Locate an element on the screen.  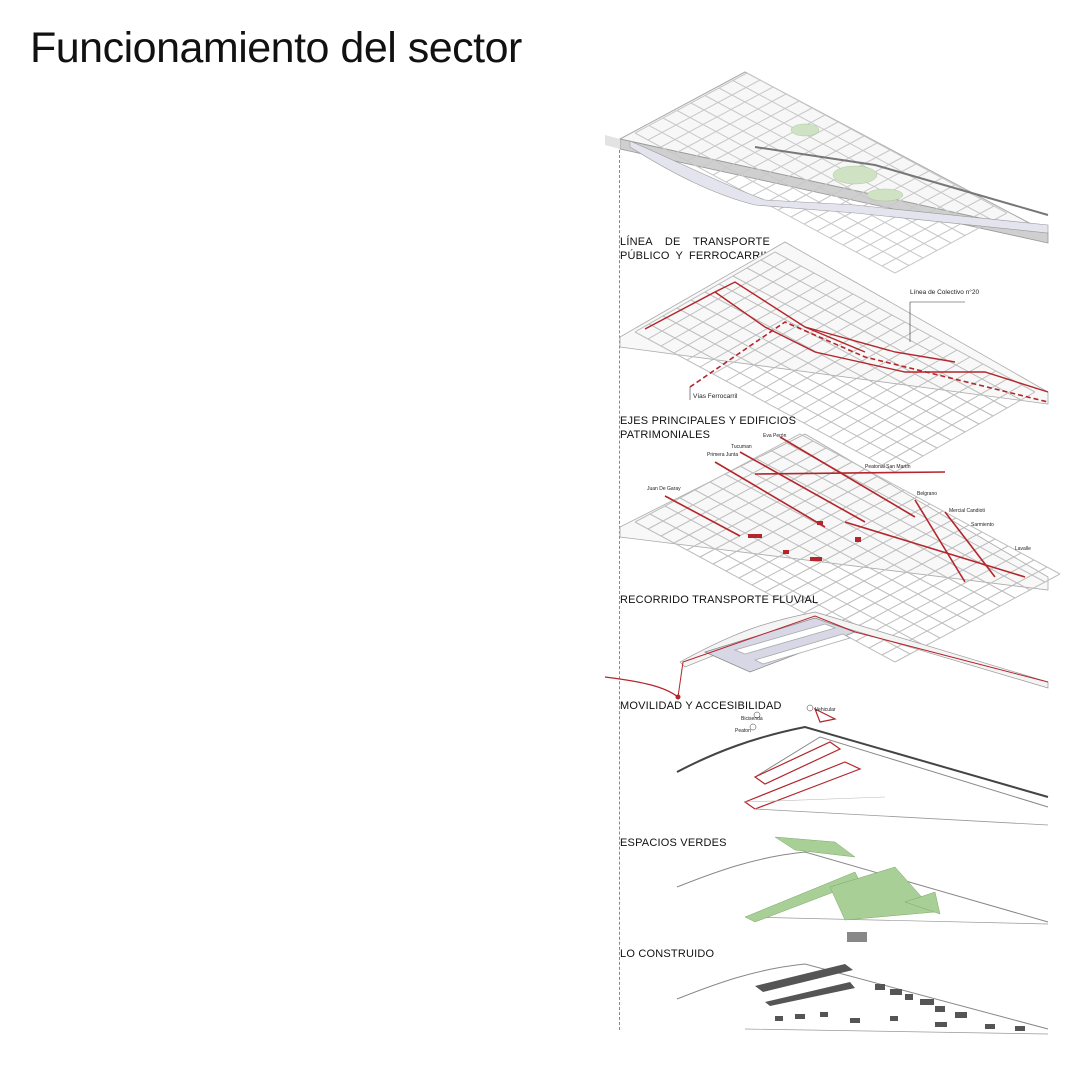
annotation-ferrocarril: Vías Ferrocarril is located at coordinates (715, 396).